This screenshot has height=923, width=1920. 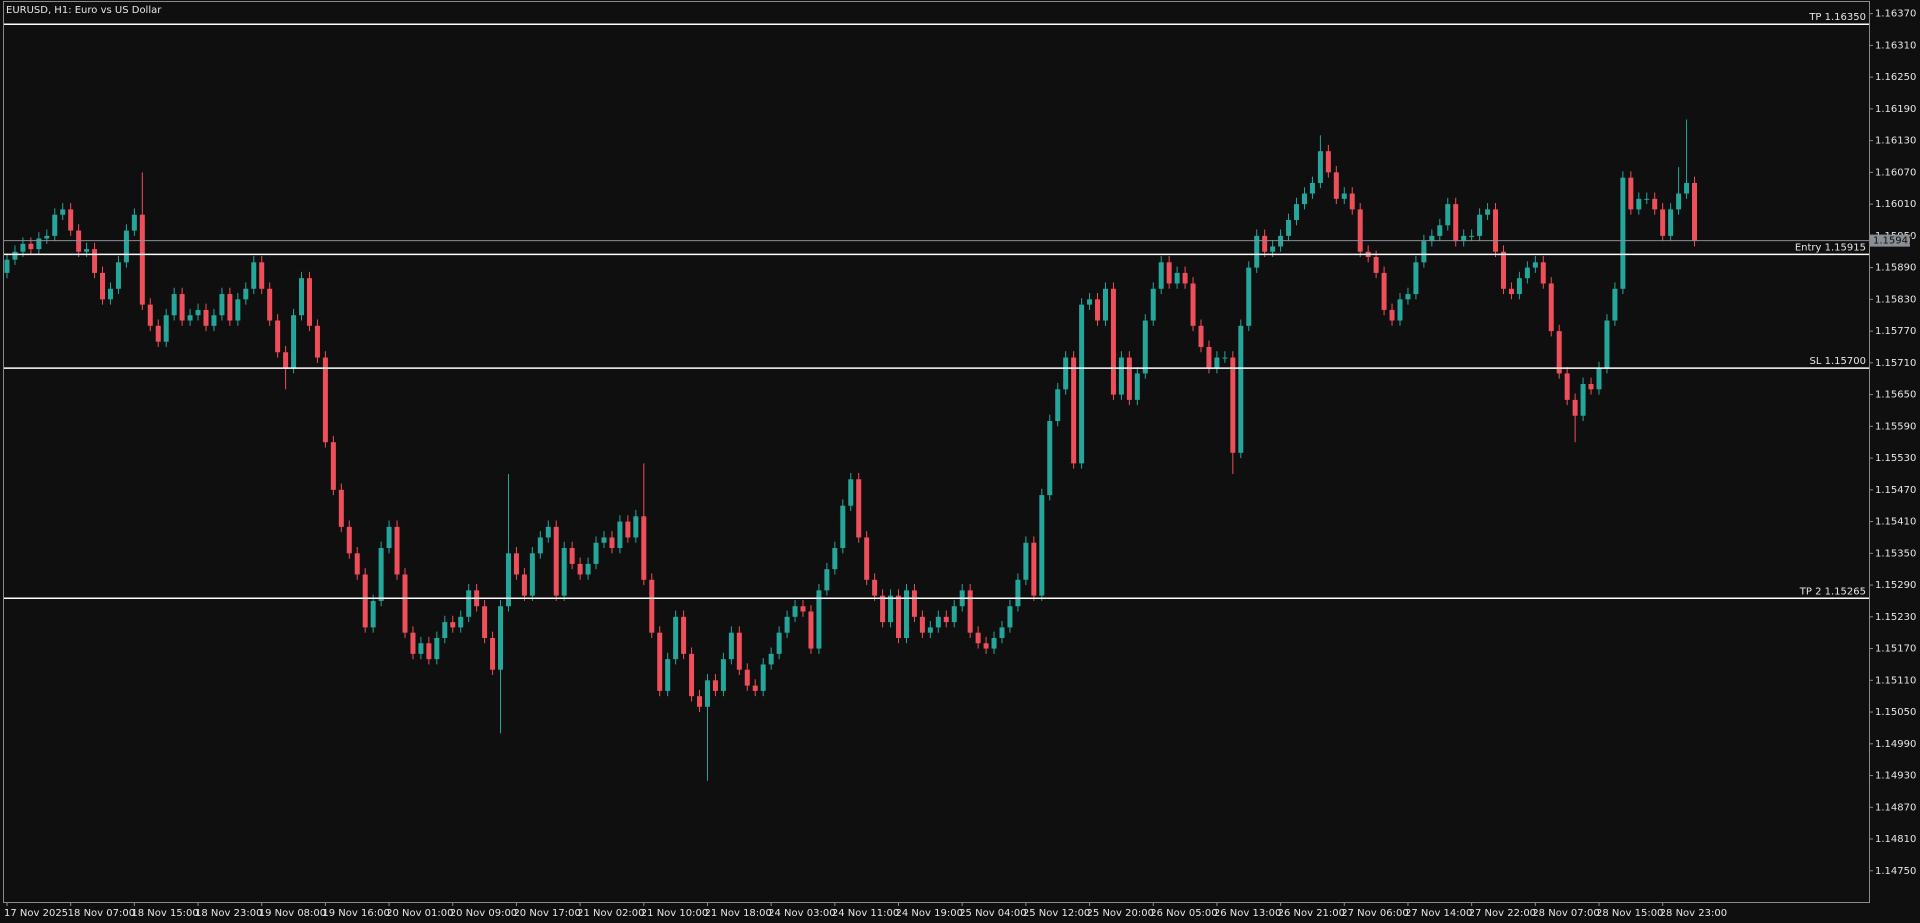 I want to click on y-tick-label: 1.15170, so click(x=1895, y=649).